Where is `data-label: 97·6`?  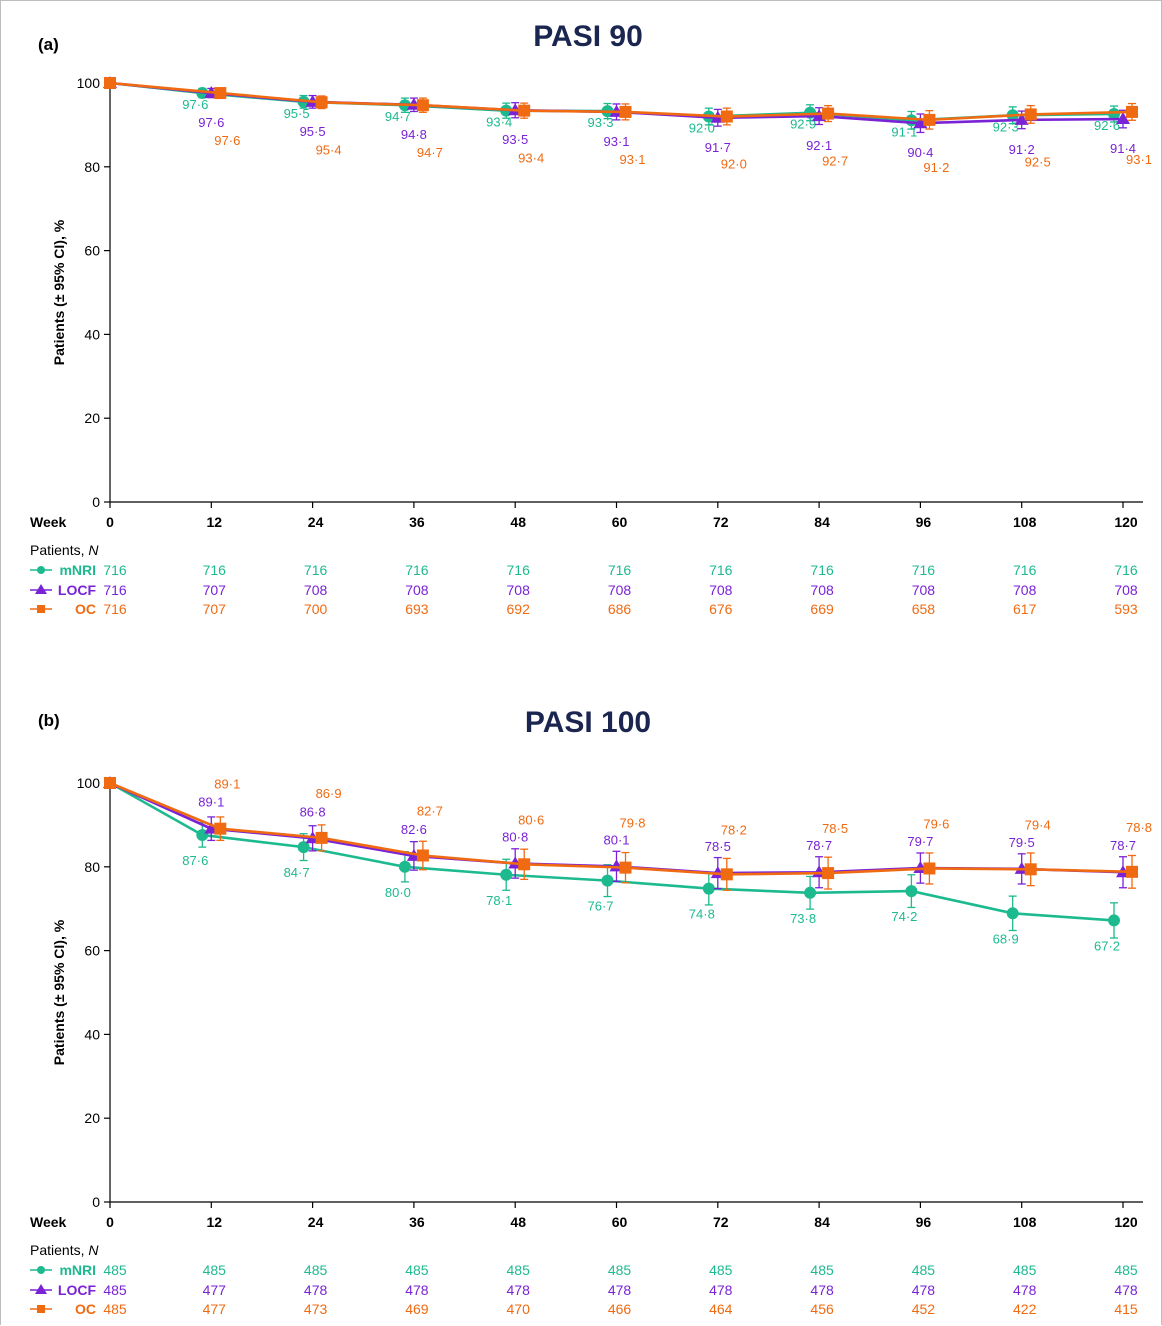 data-label: 97·6 is located at coordinates (211, 122).